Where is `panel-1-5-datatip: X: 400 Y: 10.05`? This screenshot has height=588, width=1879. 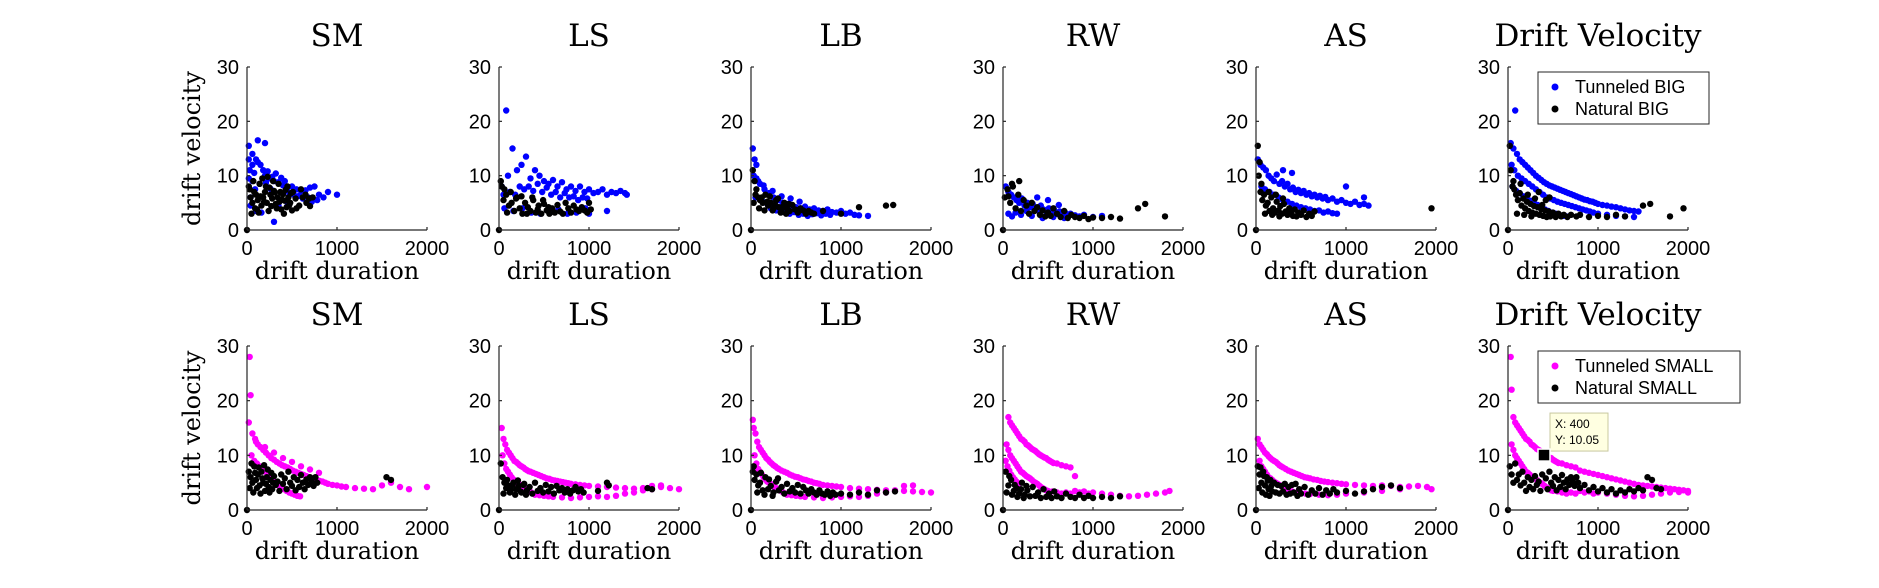 panel-1-5-datatip: X: 400 Y: 10.05 is located at coordinates (1573, 437).